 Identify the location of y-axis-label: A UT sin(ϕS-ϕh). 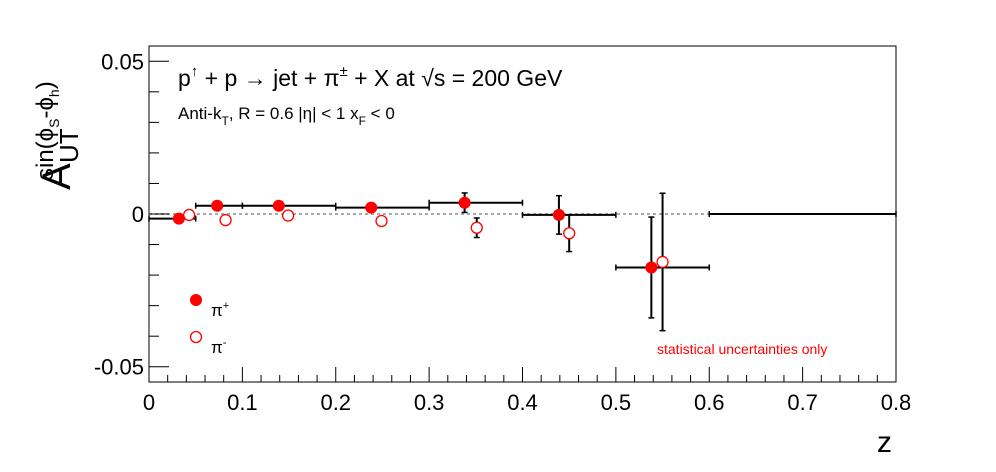
(58, 135).